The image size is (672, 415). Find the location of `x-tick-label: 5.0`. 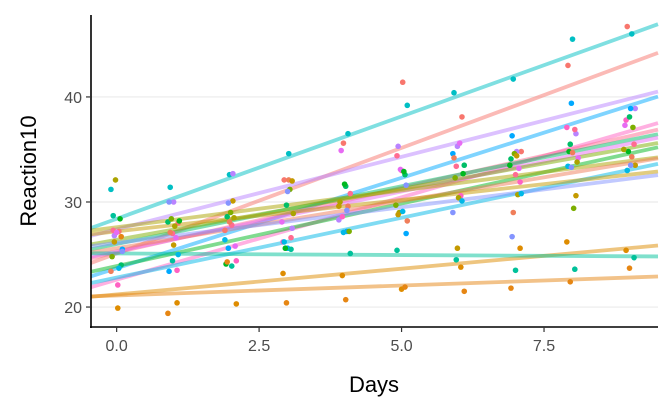

x-tick-label: 5.0 is located at coordinates (401, 346).